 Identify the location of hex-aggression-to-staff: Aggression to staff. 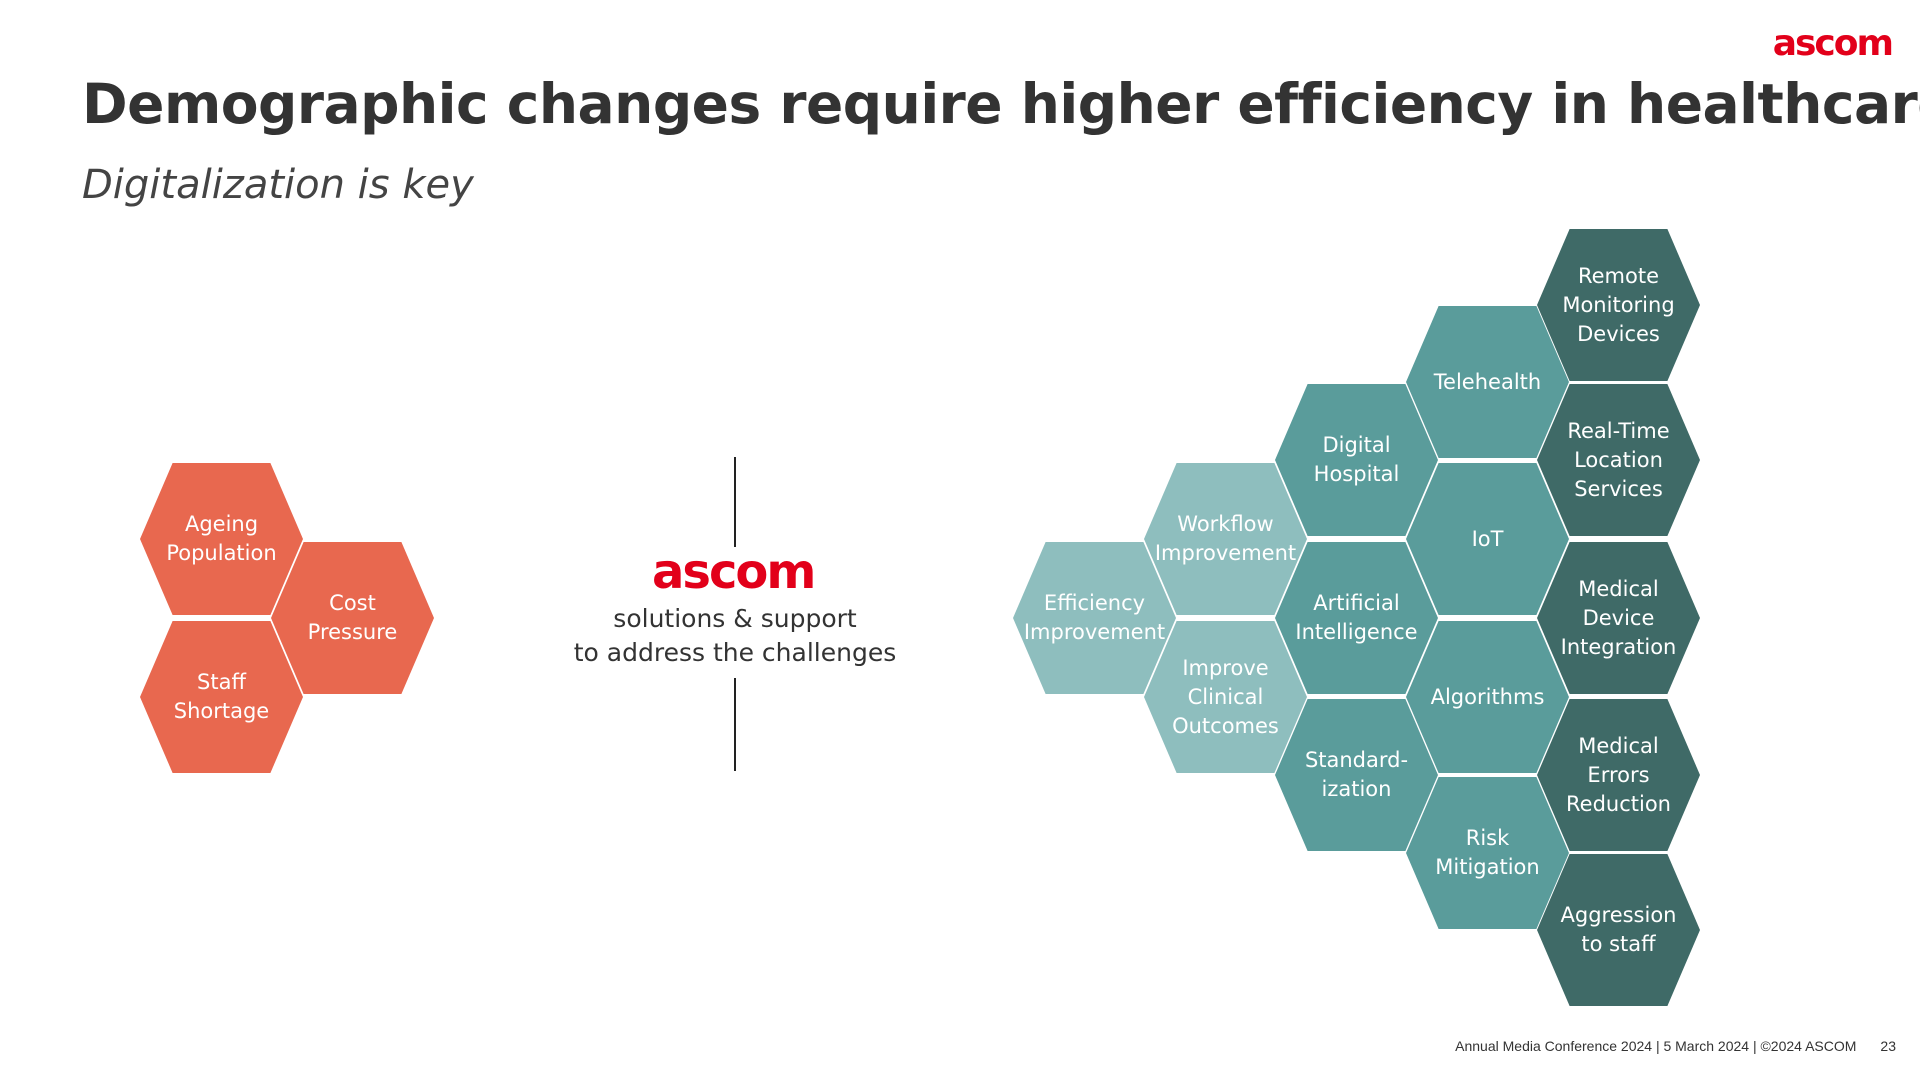
(1618, 930).